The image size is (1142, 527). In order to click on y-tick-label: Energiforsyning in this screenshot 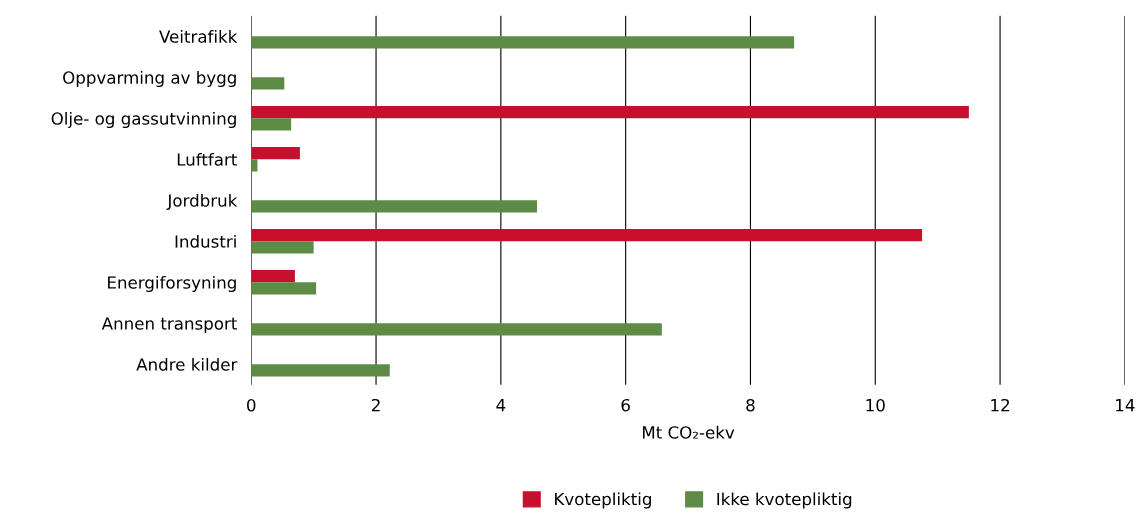, I will do `click(172, 284)`.